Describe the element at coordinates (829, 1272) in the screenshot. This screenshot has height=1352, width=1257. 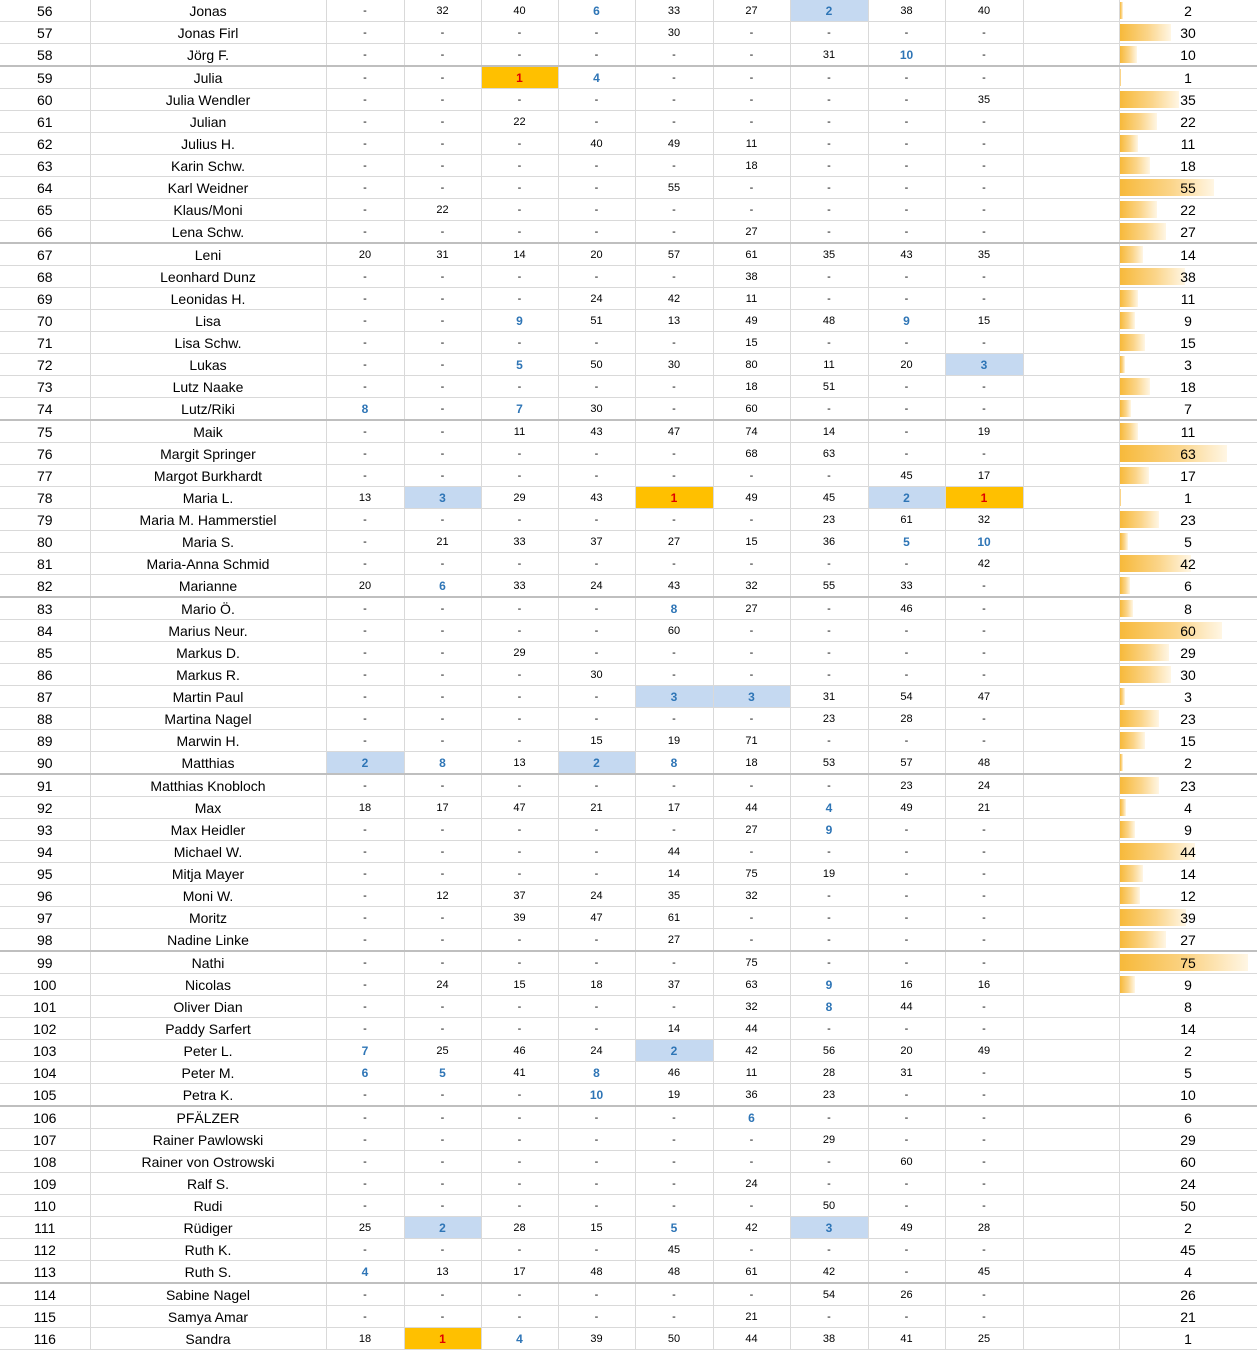
I see `rank-cell: 42` at that location.